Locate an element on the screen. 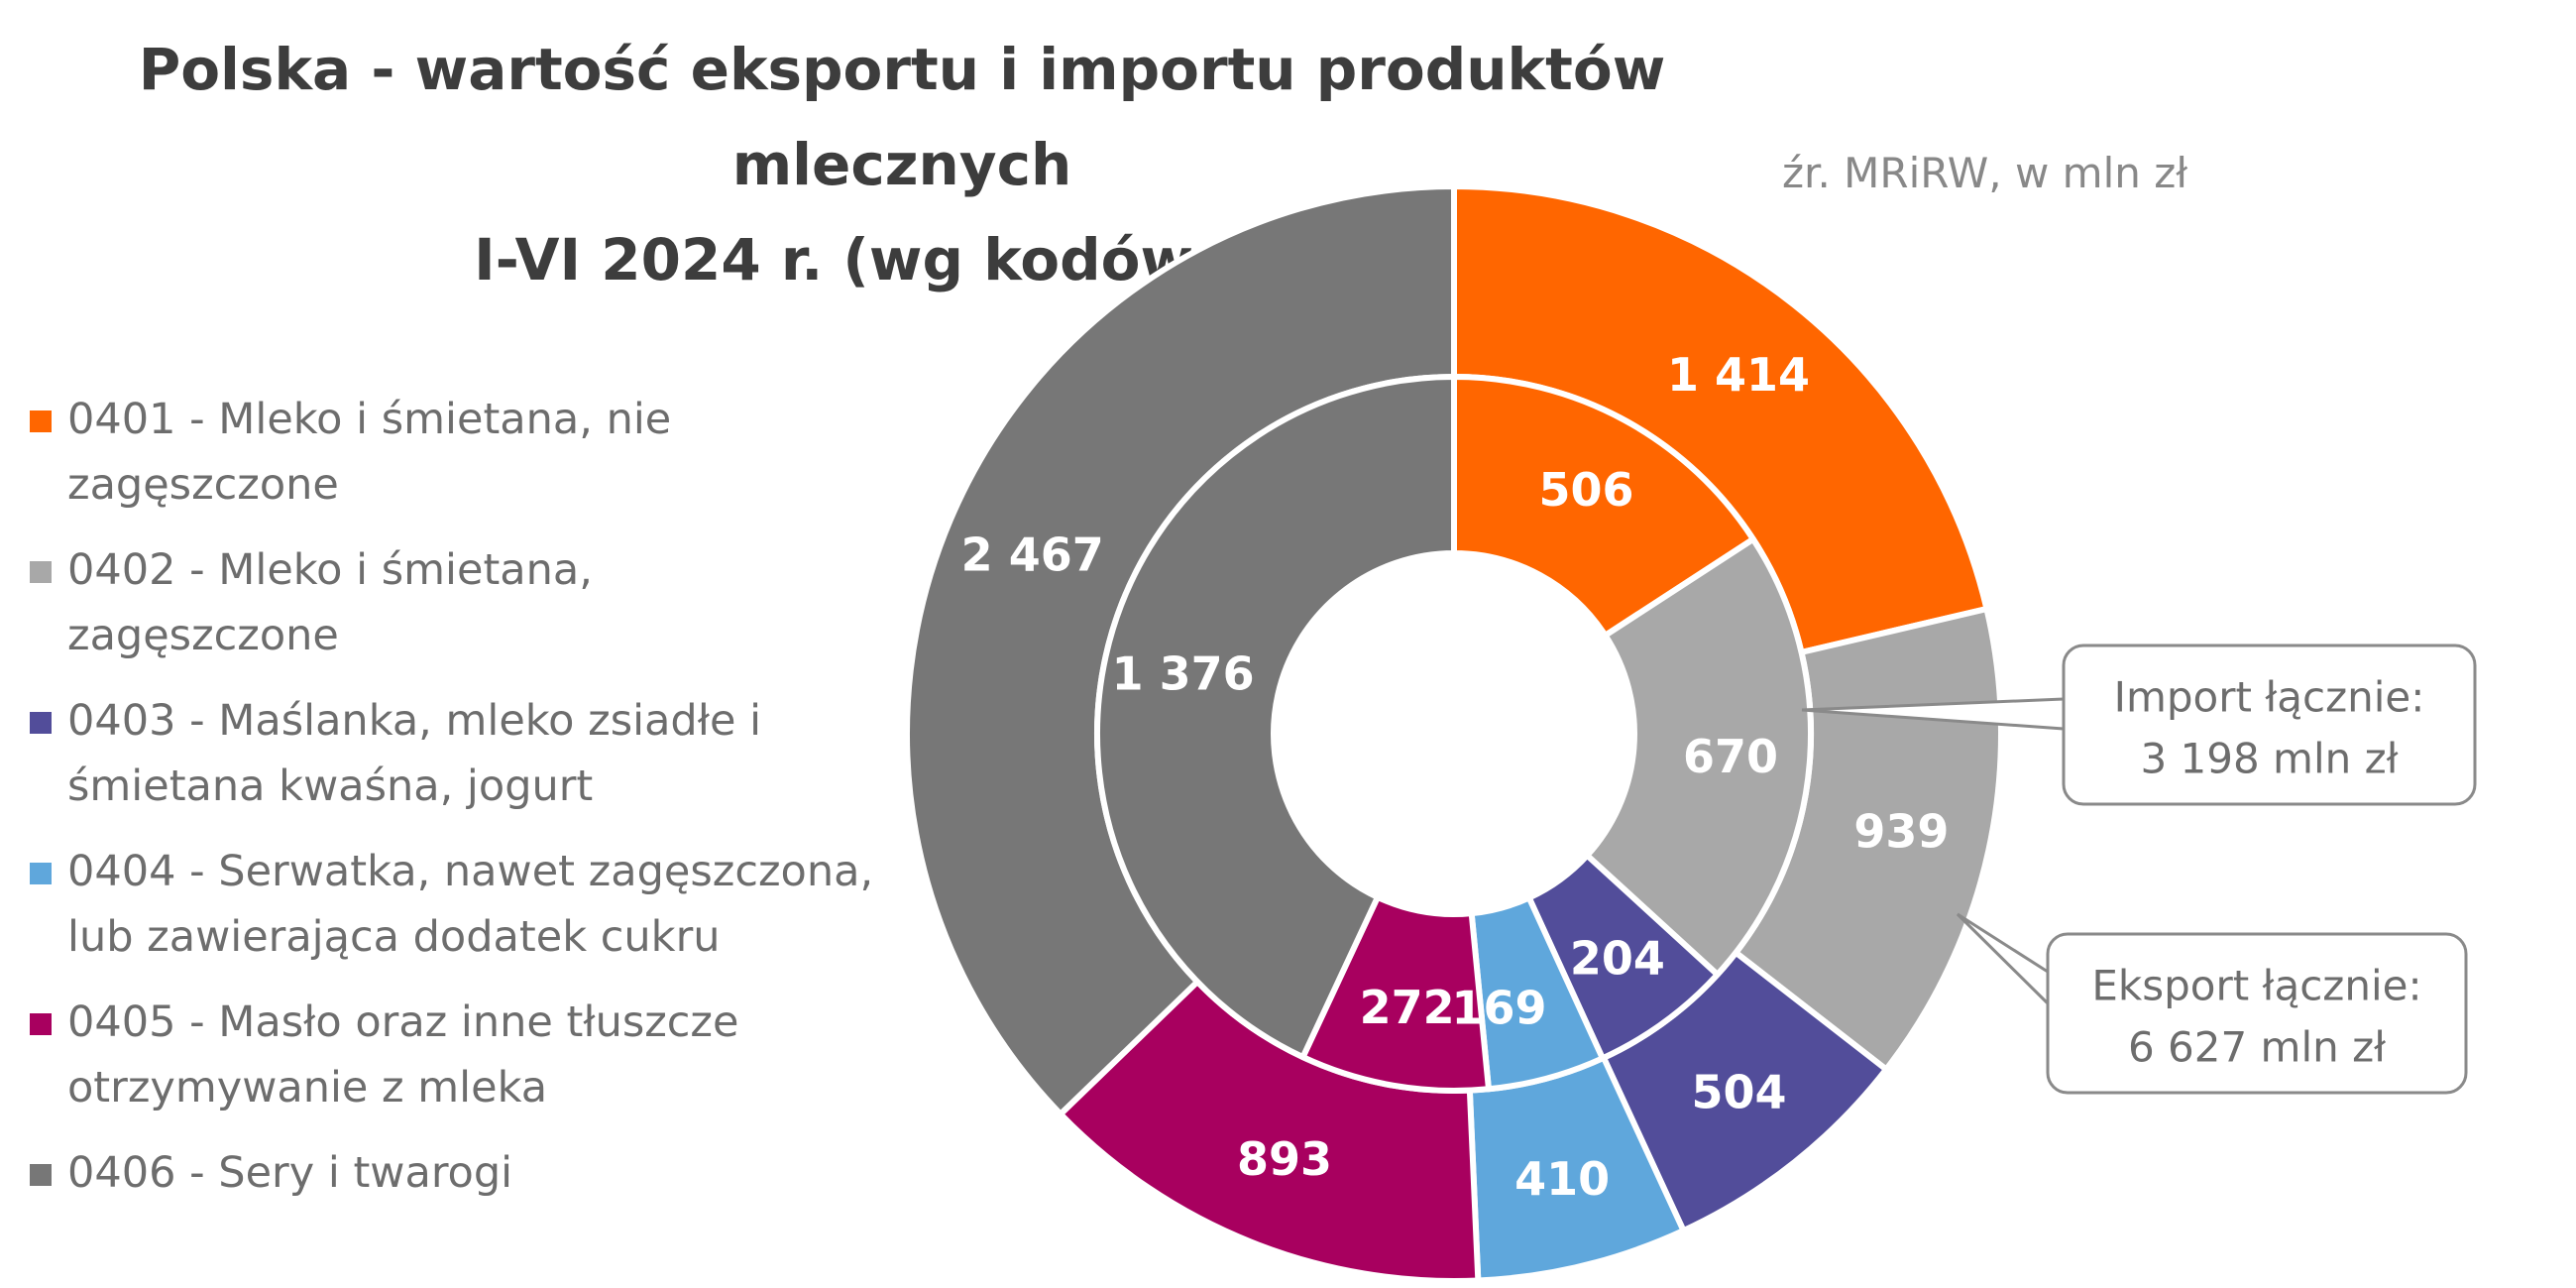  outer-slice-label-6: 2 467 is located at coordinates (1032, 555).